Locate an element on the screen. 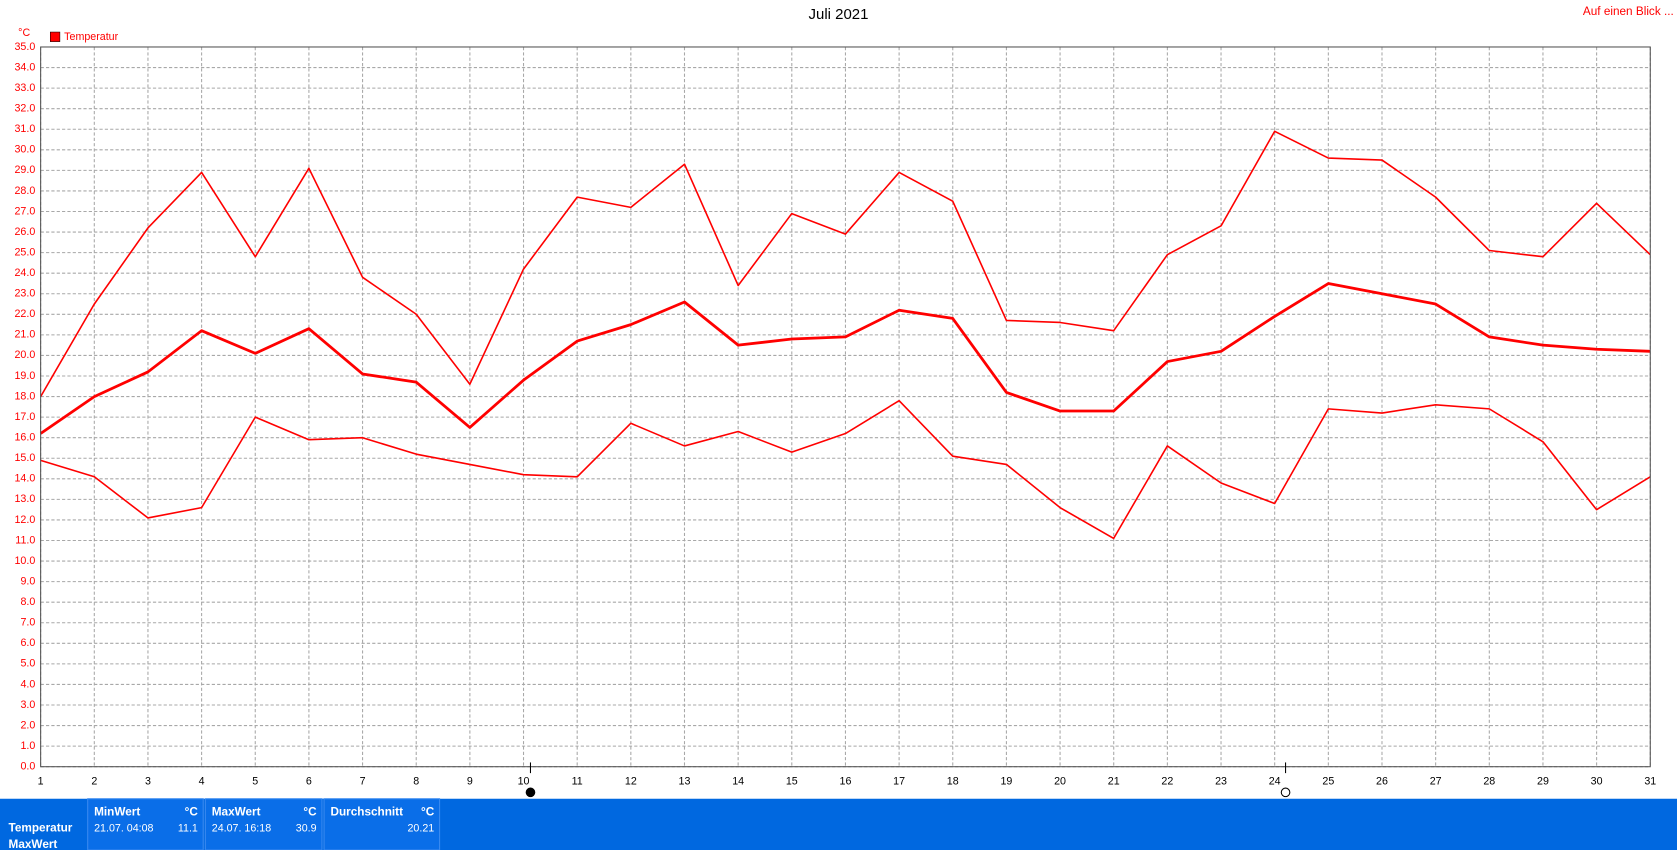 The height and width of the screenshot is (850, 1677). x-tick-label: 27 is located at coordinates (1436, 781).